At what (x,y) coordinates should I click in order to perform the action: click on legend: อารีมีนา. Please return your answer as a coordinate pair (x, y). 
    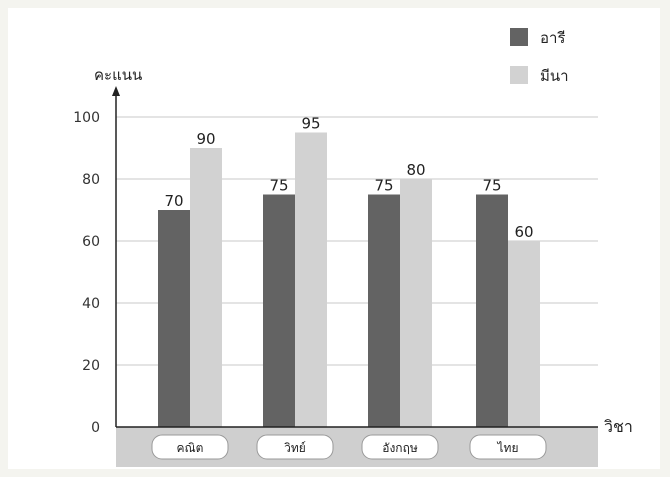
    Looking at the image, I should click on (539, 56).